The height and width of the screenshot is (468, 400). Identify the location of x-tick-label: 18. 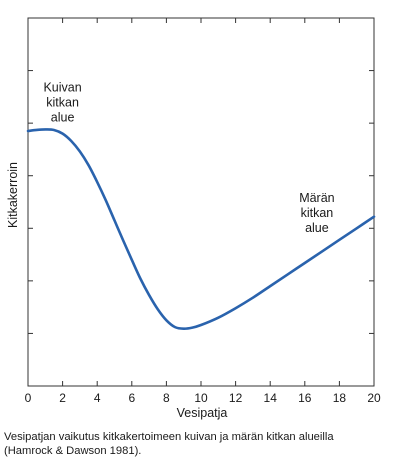
(340, 398).